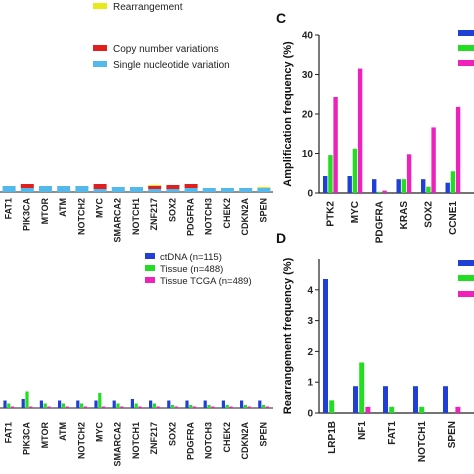  What do you see at coordinates (422, 409) in the screenshot?
I see `bar-d-notch1-tissue` at bounding box center [422, 409].